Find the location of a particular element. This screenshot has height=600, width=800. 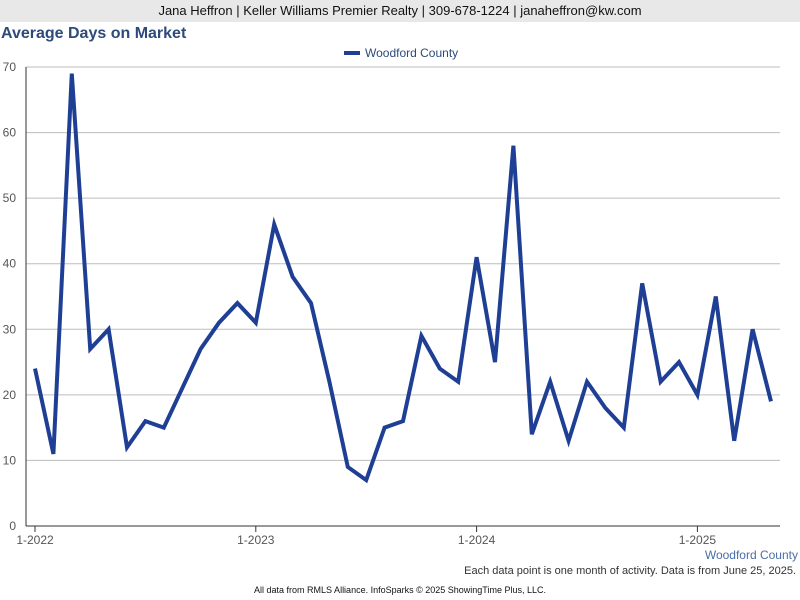

y-tick-label: 0 is located at coordinates (12, 526).